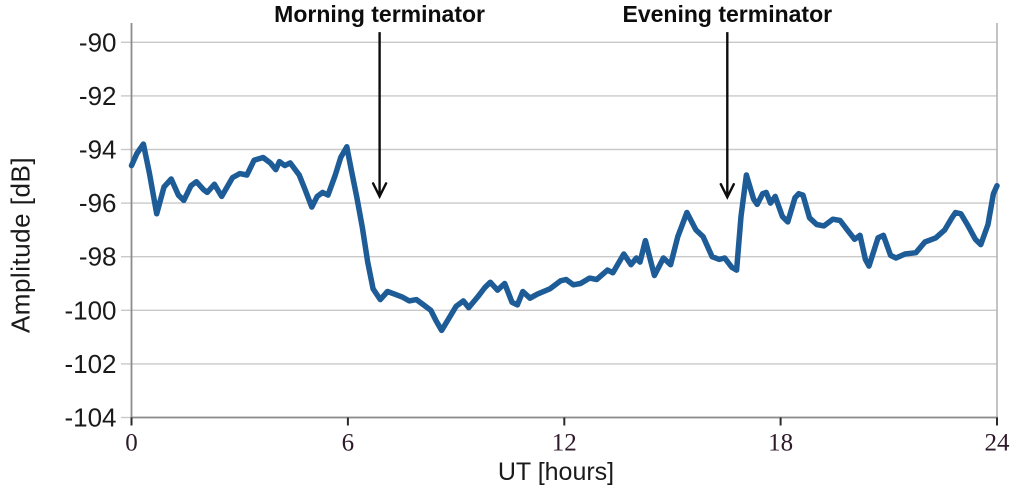 The image size is (1024, 499). I want to click on y-tick-label: -104, so click(90, 418).